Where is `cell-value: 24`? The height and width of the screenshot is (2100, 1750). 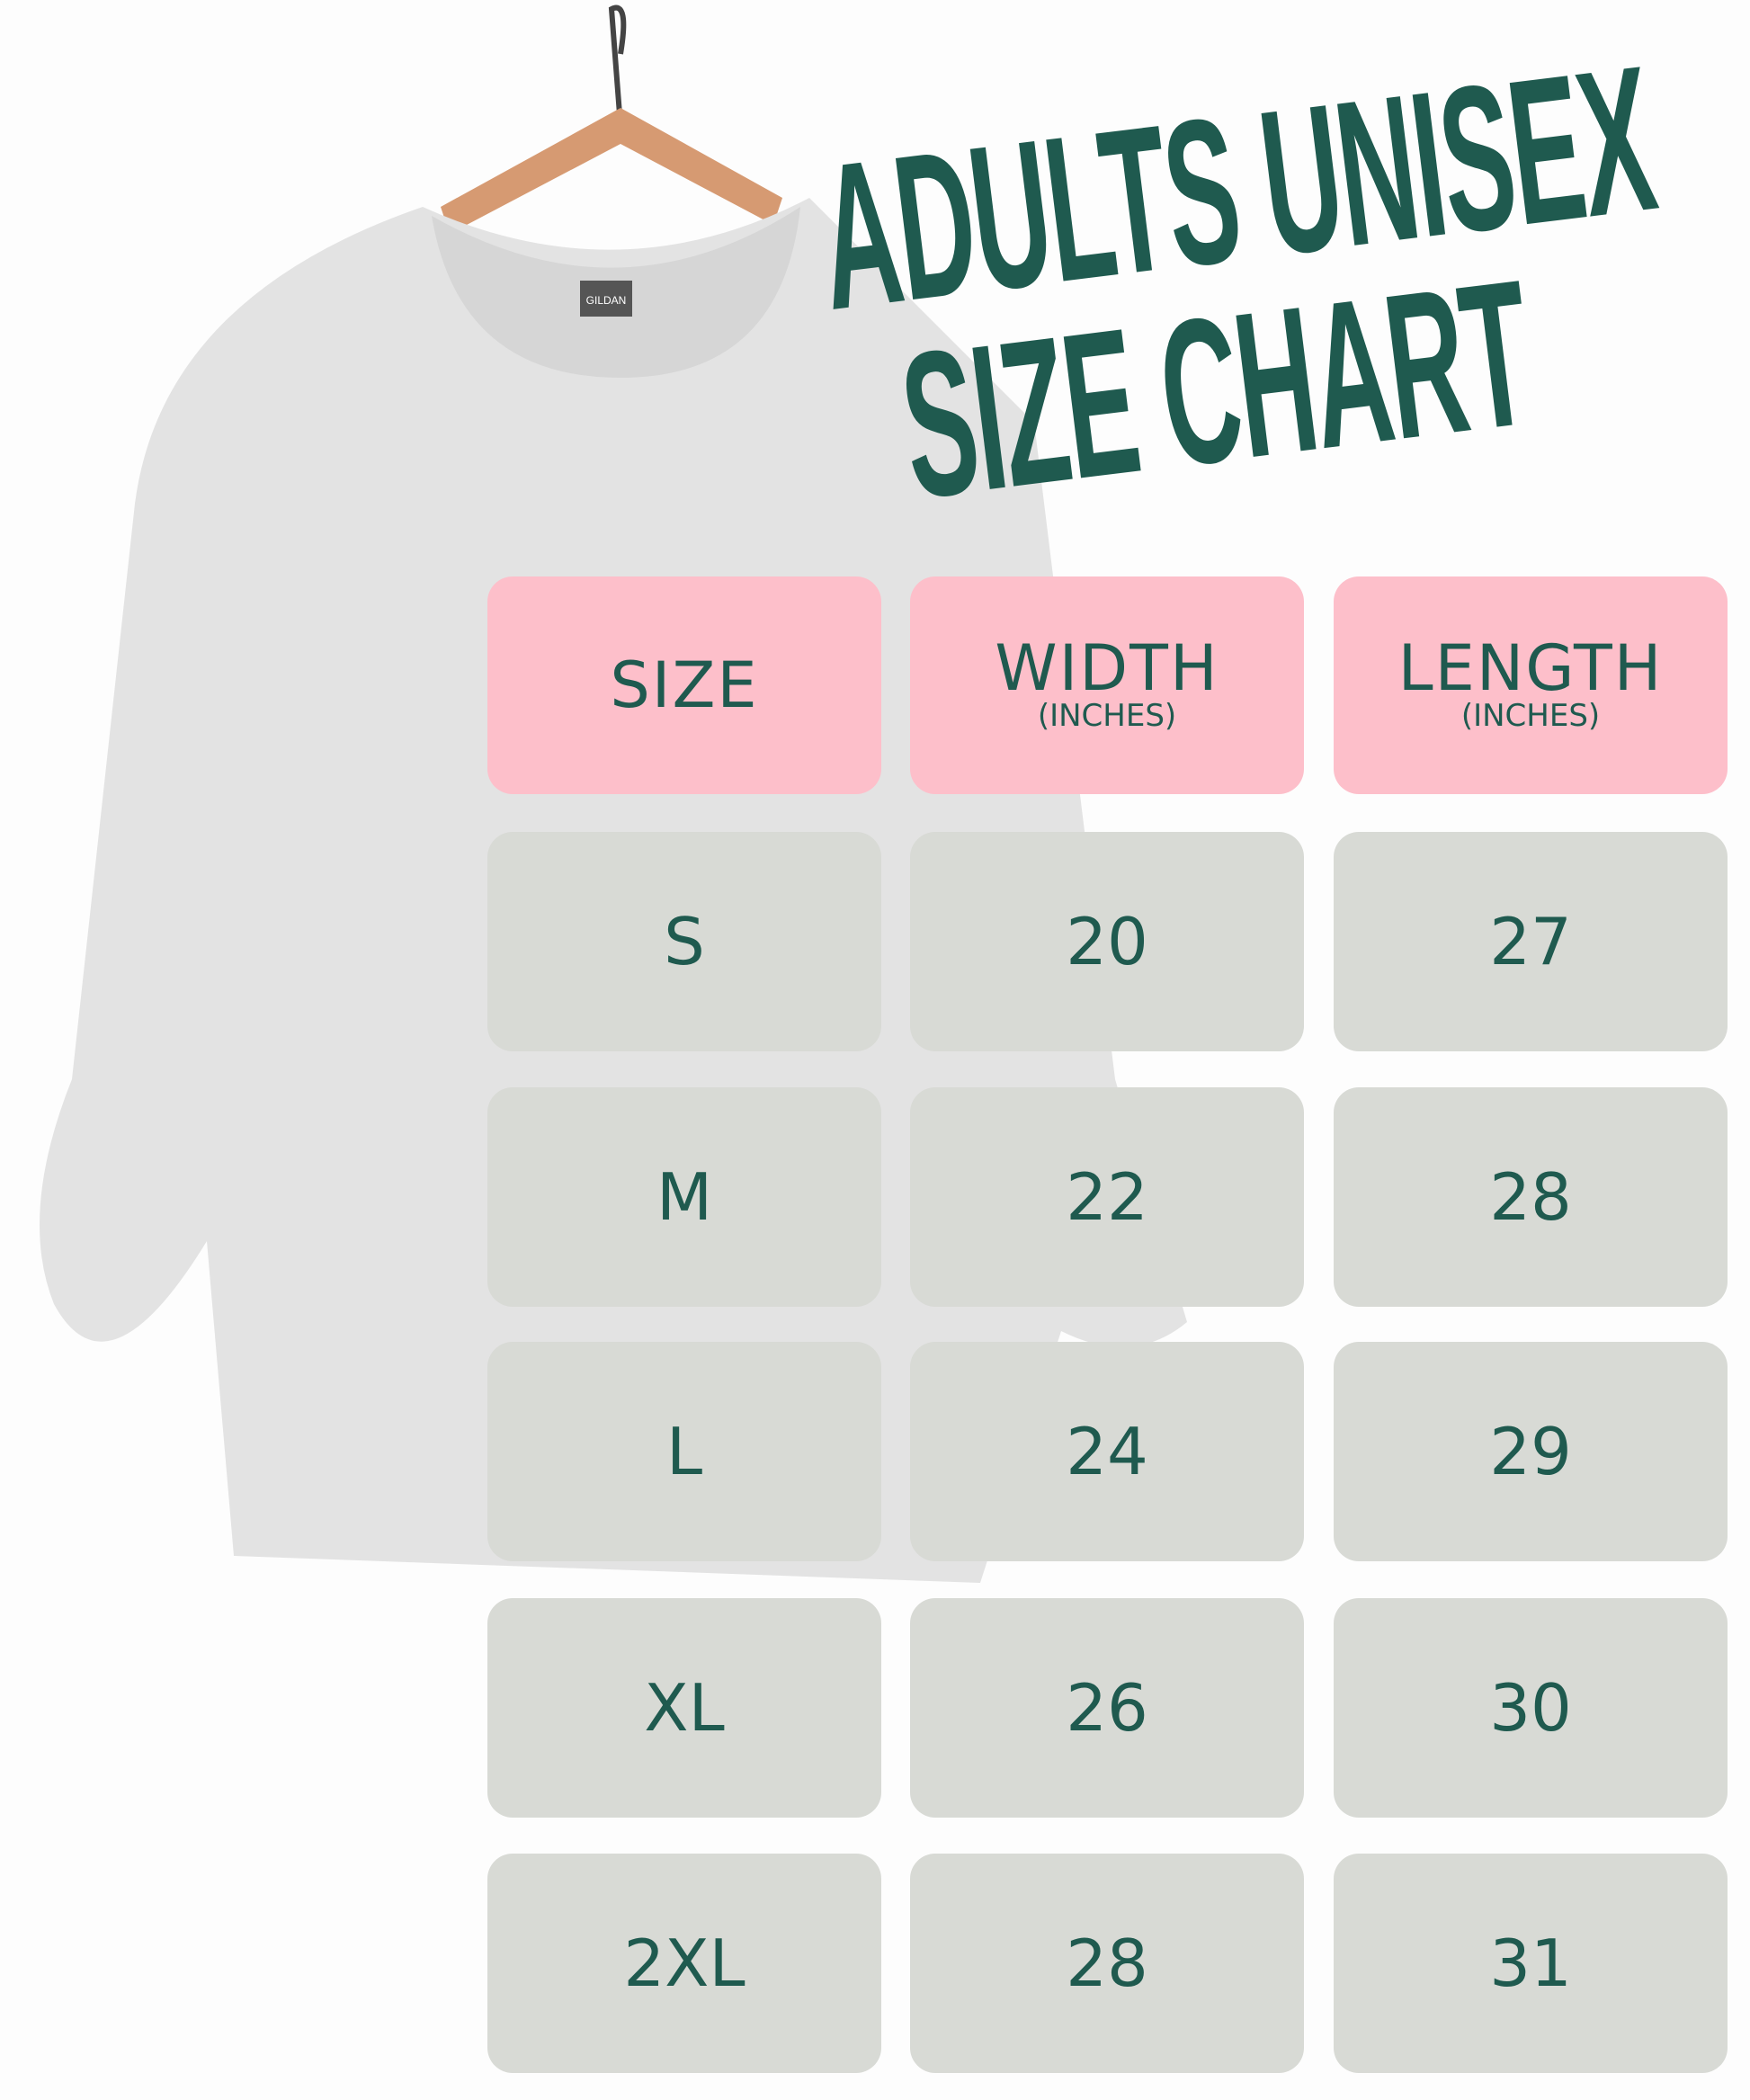
cell-value: 24 is located at coordinates (1107, 1452).